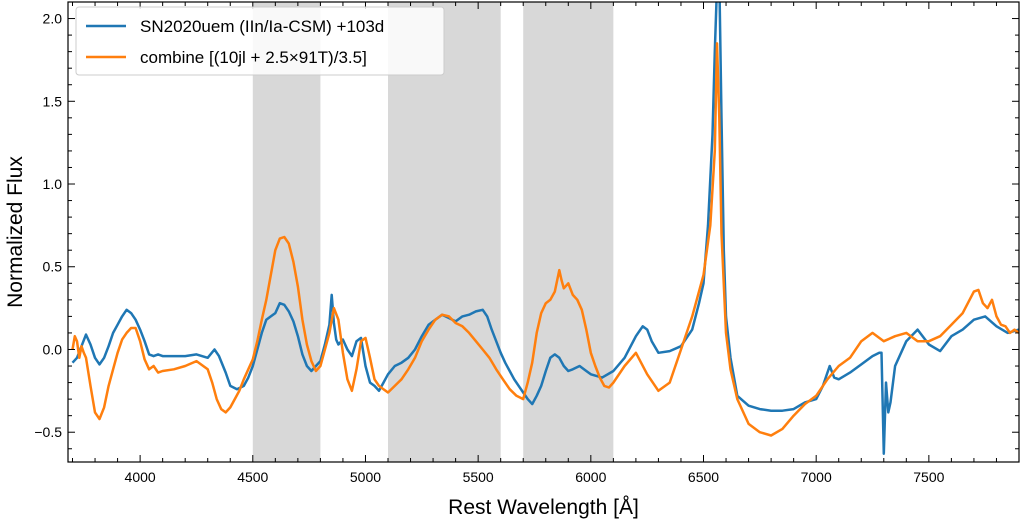 The height and width of the screenshot is (520, 1021). I want to click on x-tick-label: 5000, so click(365, 477).